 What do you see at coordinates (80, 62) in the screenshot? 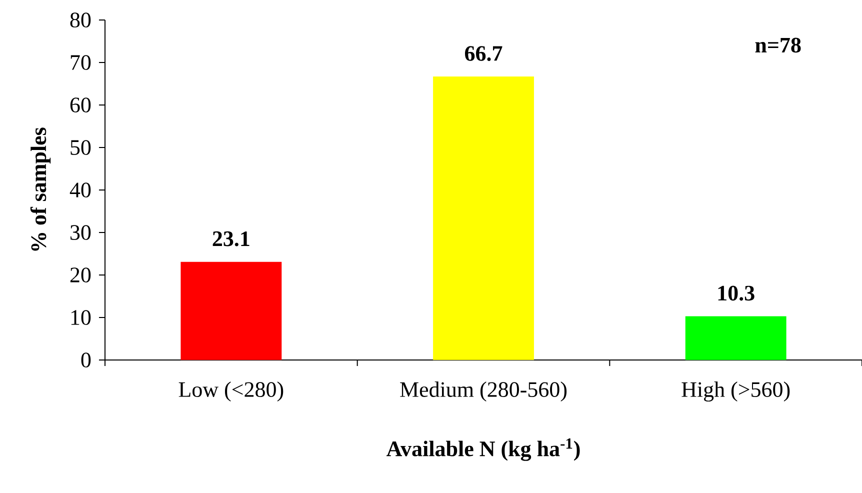
I see `y-tick-label: 70` at bounding box center [80, 62].